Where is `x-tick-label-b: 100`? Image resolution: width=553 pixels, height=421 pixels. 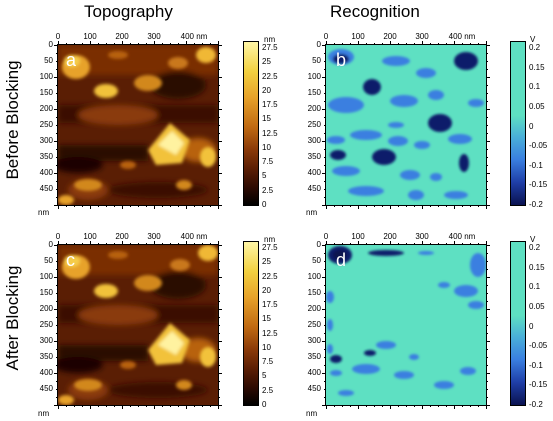 x-tick-label-b: 100 is located at coordinates (358, 36).